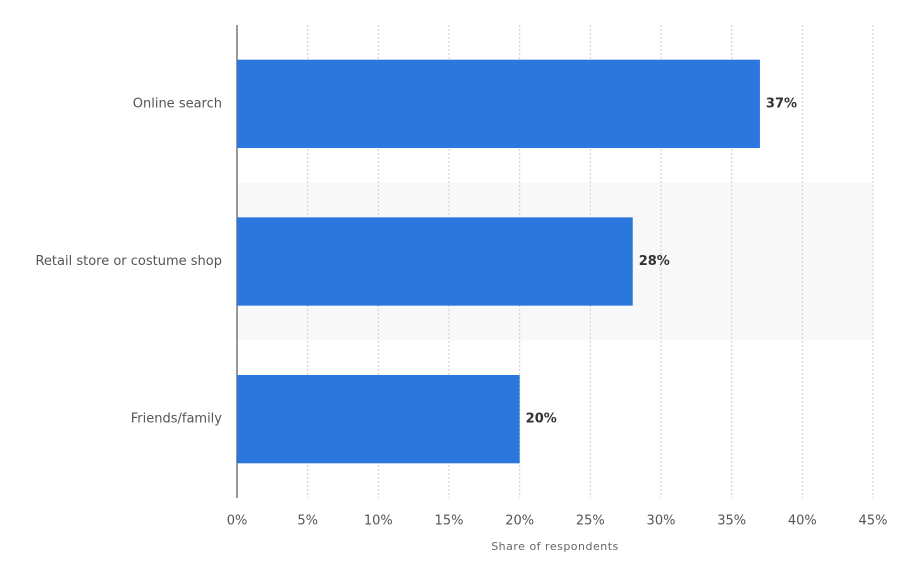 Image resolution: width=914 pixels, height=571 pixels. I want to click on value-label: 37%, so click(781, 103).